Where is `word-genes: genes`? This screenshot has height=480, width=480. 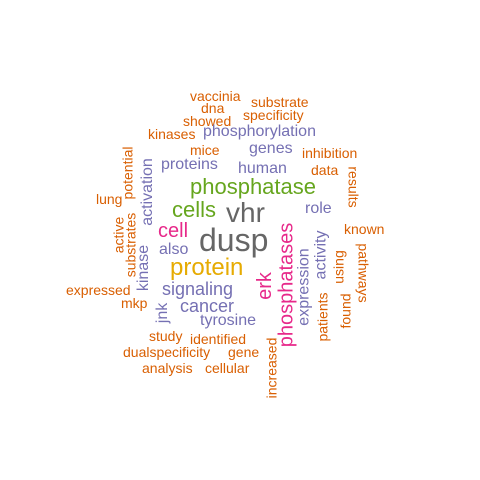 word-genes: genes is located at coordinates (271, 148).